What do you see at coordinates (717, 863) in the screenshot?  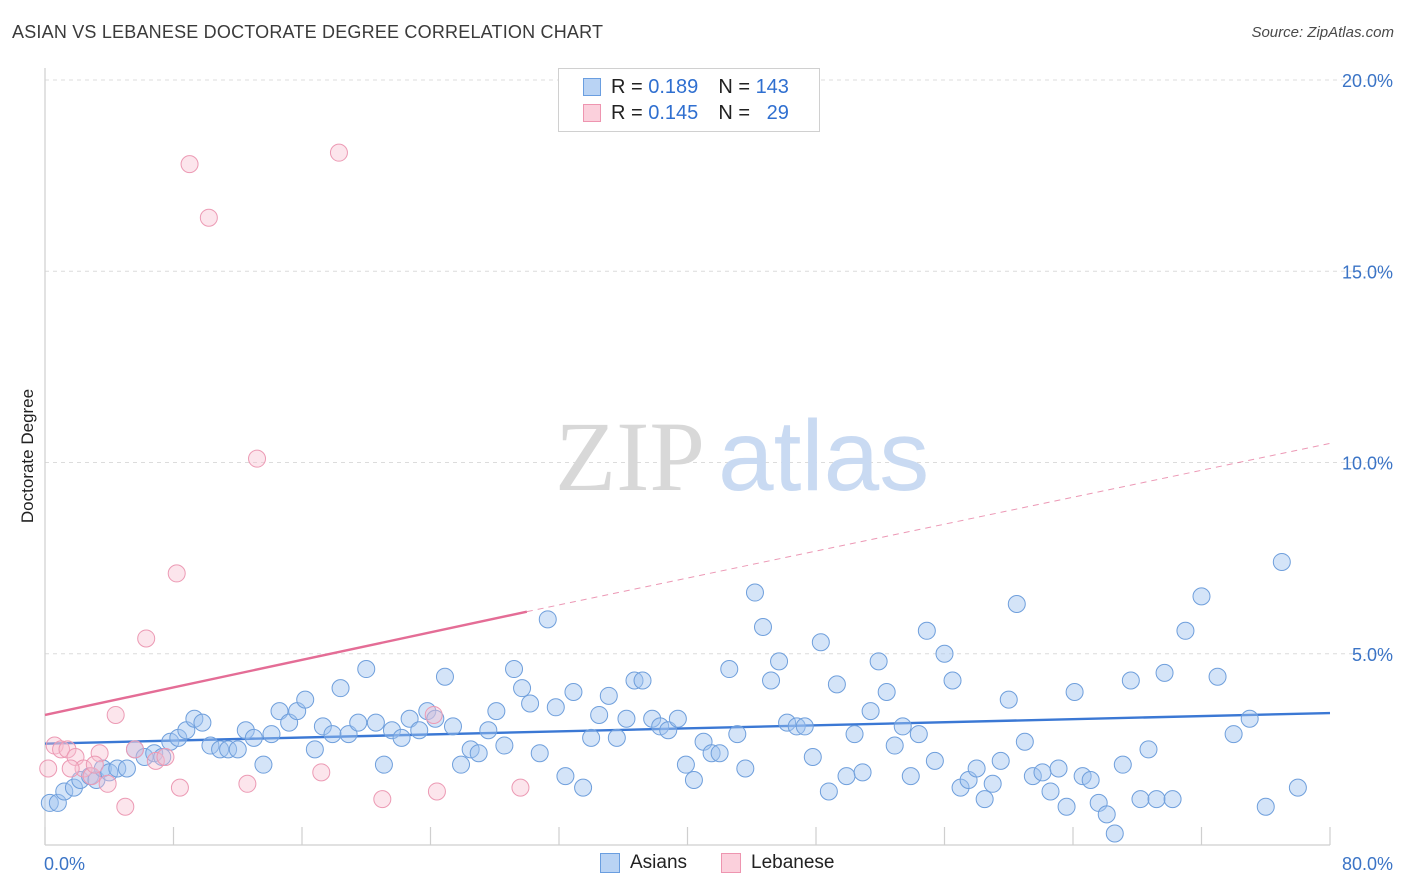 I see `series-legend: Asians Lebanese` at bounding box center [717, 863].